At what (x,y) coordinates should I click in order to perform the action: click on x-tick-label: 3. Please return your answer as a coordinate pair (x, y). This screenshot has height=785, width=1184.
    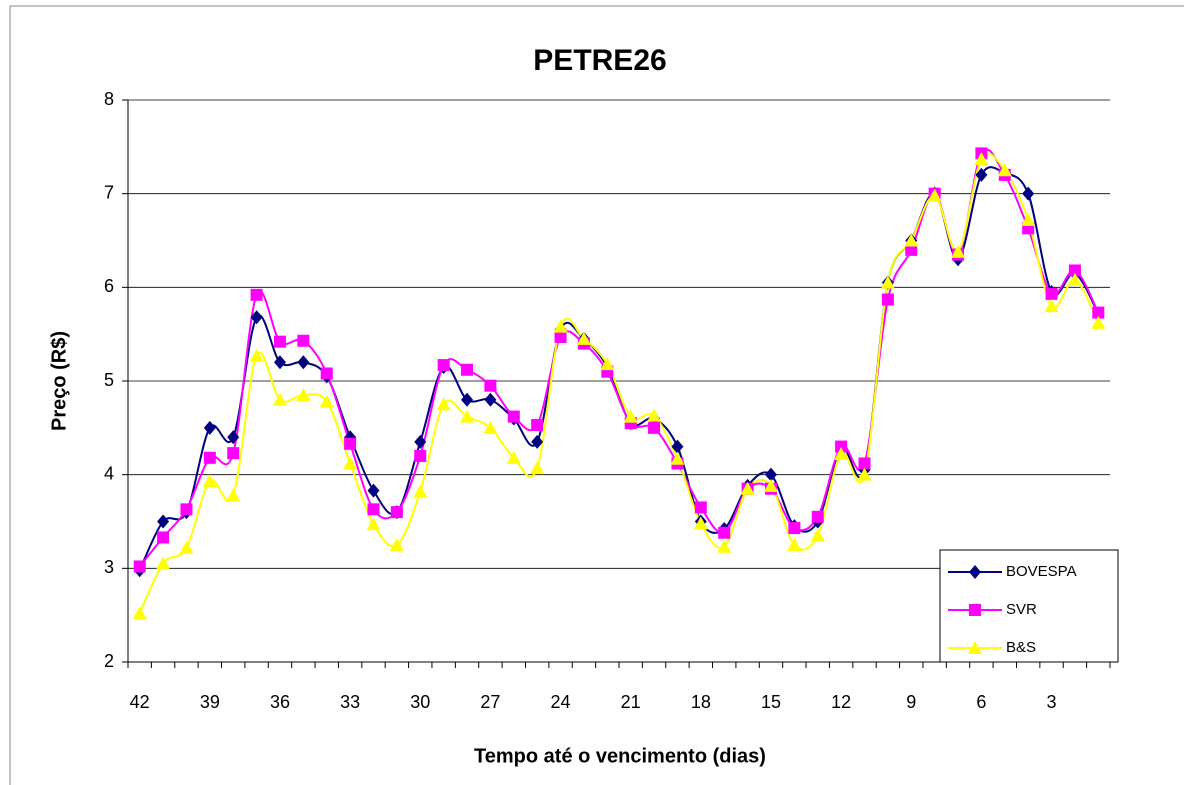
    Looking at the image, I should click on (1052, 702).